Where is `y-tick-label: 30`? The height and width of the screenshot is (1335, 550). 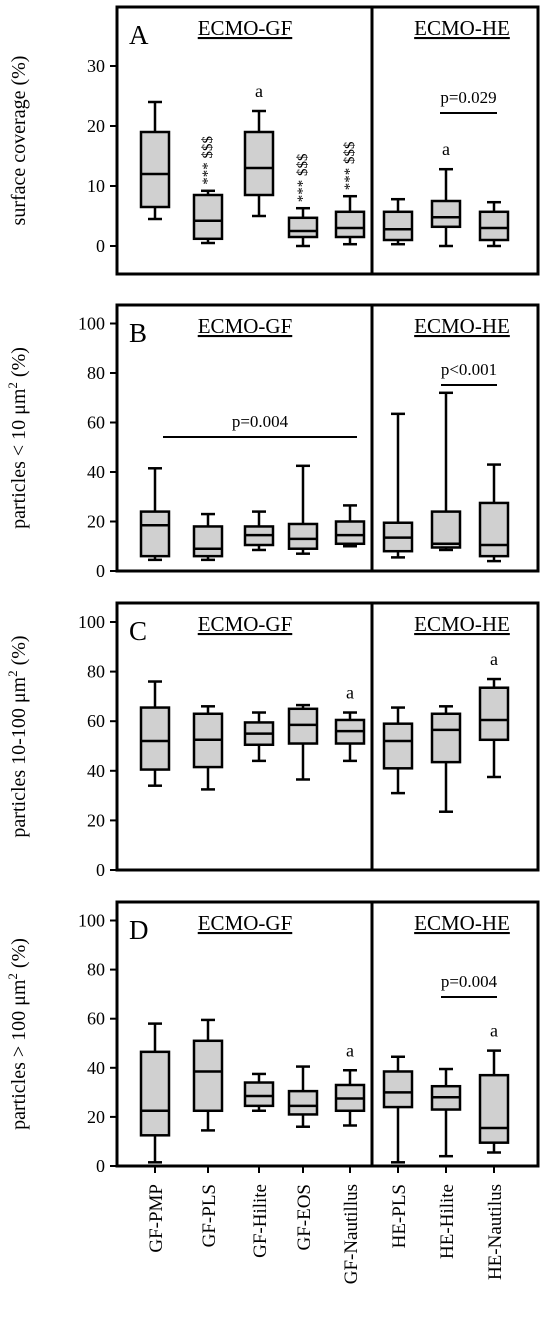
y-tick-label: 30 is located at coordinates (96, 66).